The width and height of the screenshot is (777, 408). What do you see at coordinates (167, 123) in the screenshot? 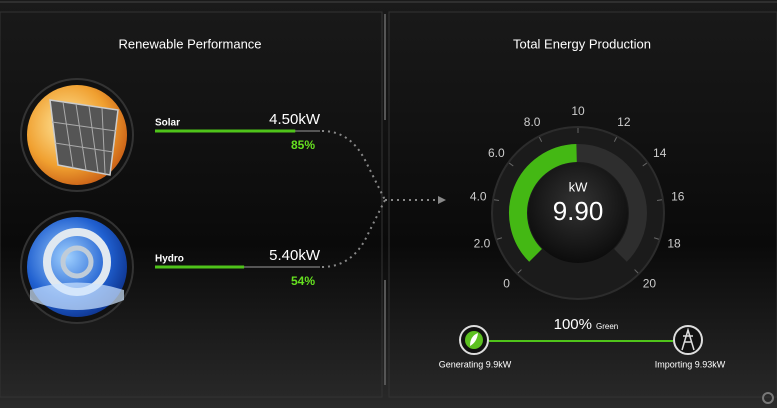
I see `source-name: Solar` at bounding box center [167, 123].